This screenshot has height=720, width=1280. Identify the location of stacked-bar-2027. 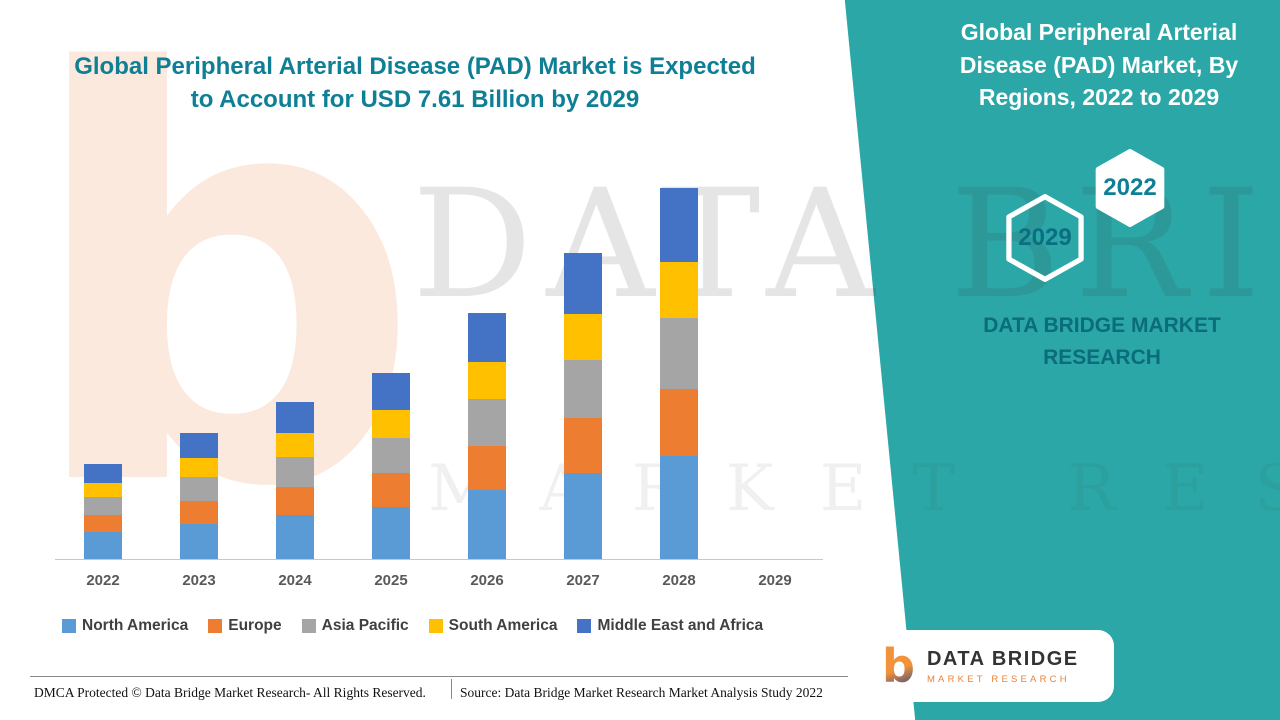
(583, 406).